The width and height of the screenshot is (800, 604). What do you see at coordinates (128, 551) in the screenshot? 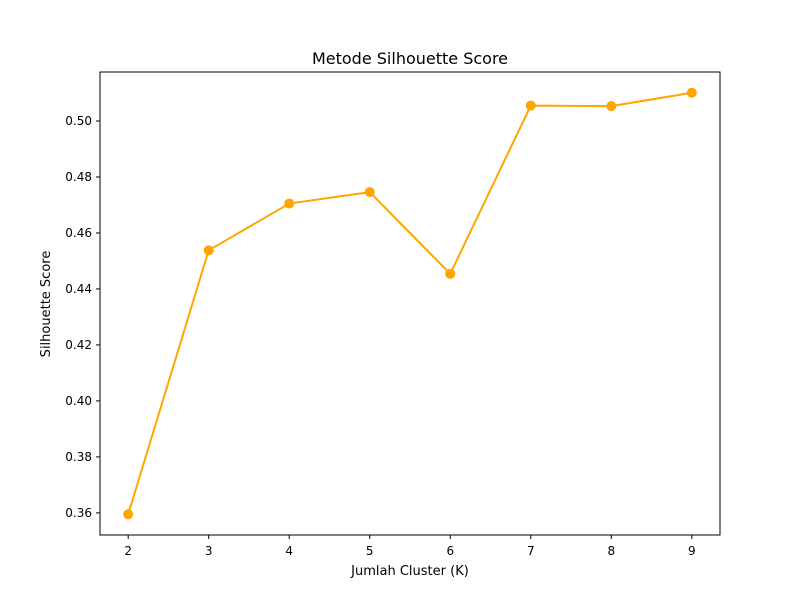
I see `x-tick-label: 2` at bounding box center [128, 551].